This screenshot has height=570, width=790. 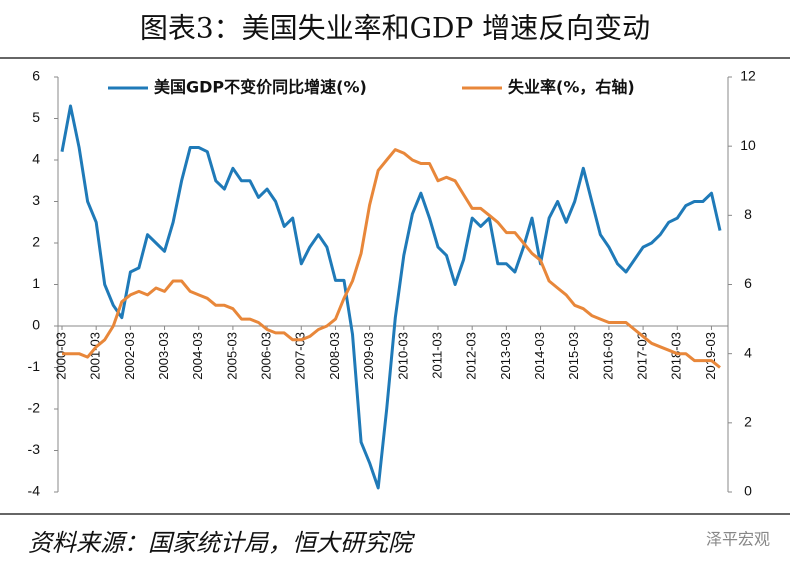 What do you see at coordinates (163, 356) in the screenshot?
I see `x-tick-label: 2003-03` at bounding box center [163, 356].